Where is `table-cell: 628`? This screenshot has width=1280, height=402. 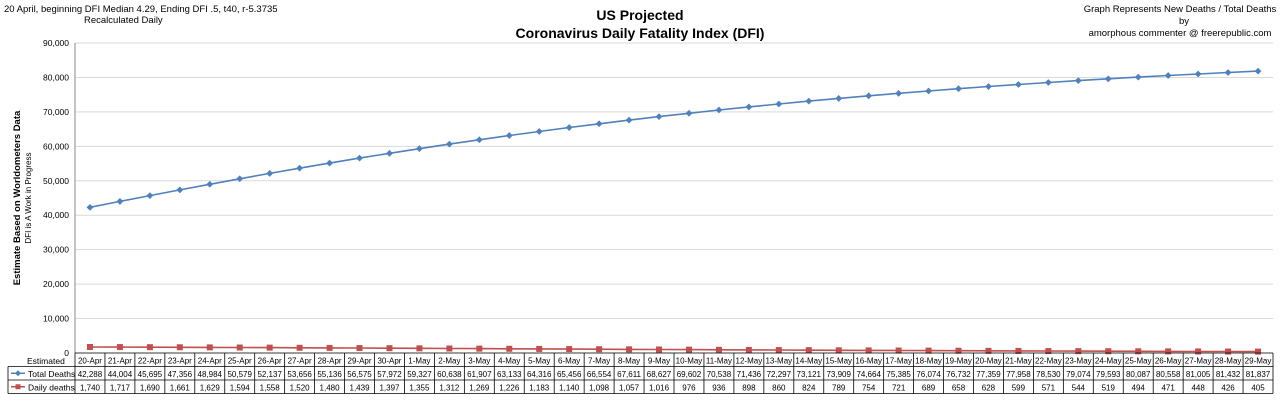
table-cell: 628 is located at coordinates (989, 387).